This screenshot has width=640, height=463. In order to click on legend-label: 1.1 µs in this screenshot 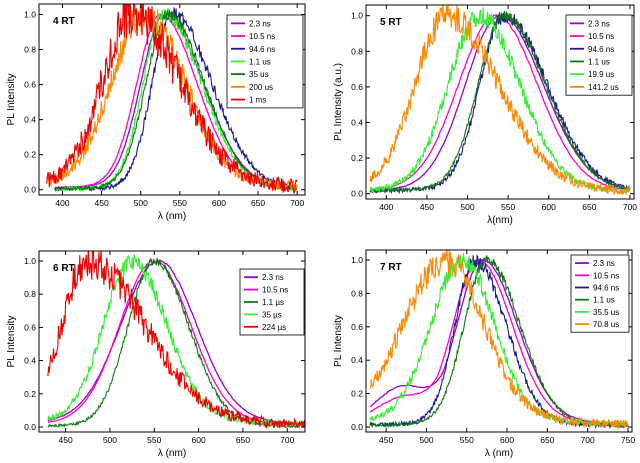, I will do `click(273, 302)`.